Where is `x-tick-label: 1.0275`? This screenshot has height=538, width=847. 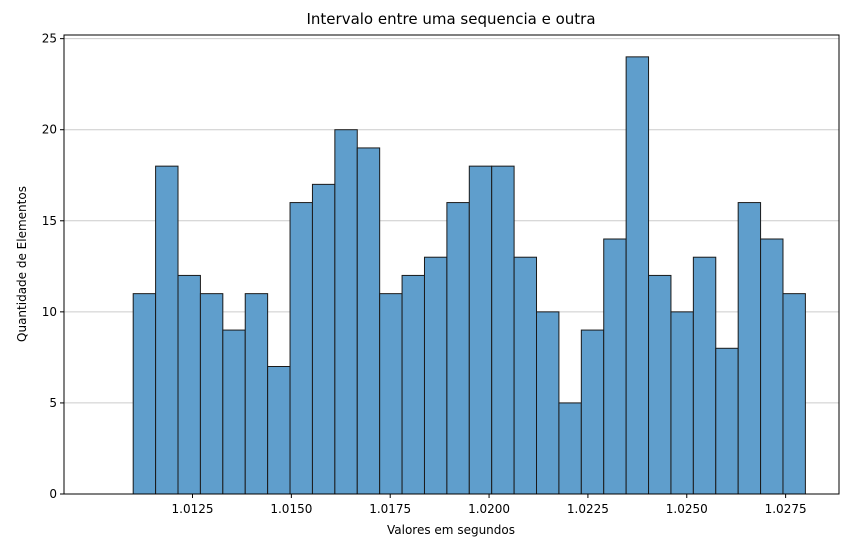 x-tick-label: 1.0275 is located at coordinates (786, 509).